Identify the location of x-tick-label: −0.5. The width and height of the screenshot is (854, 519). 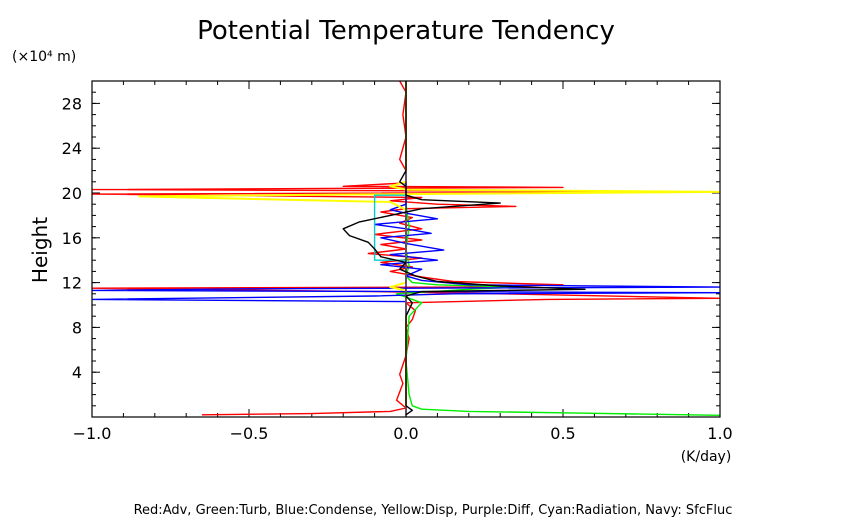
(249, 433).